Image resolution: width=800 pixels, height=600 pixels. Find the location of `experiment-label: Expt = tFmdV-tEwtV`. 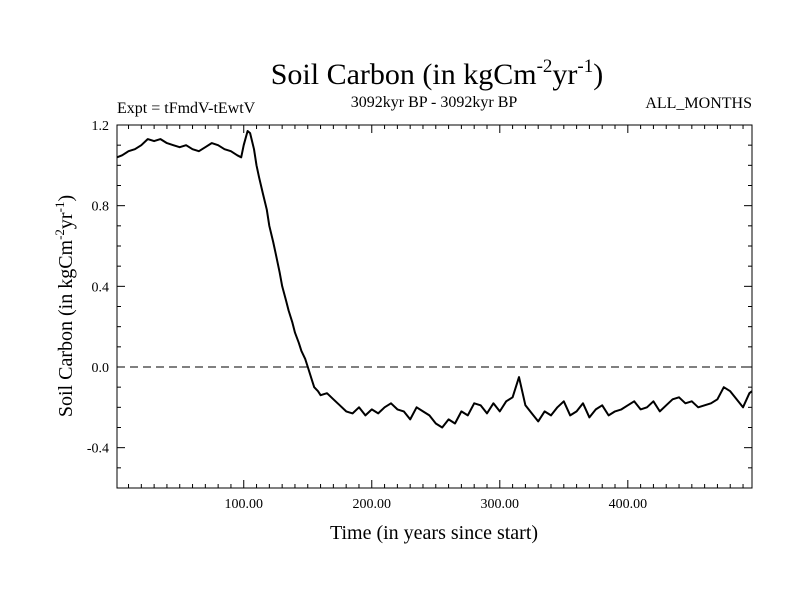

experiment-label: Expt = tFmdV-tEwtV is located at coordinates (186, 108).